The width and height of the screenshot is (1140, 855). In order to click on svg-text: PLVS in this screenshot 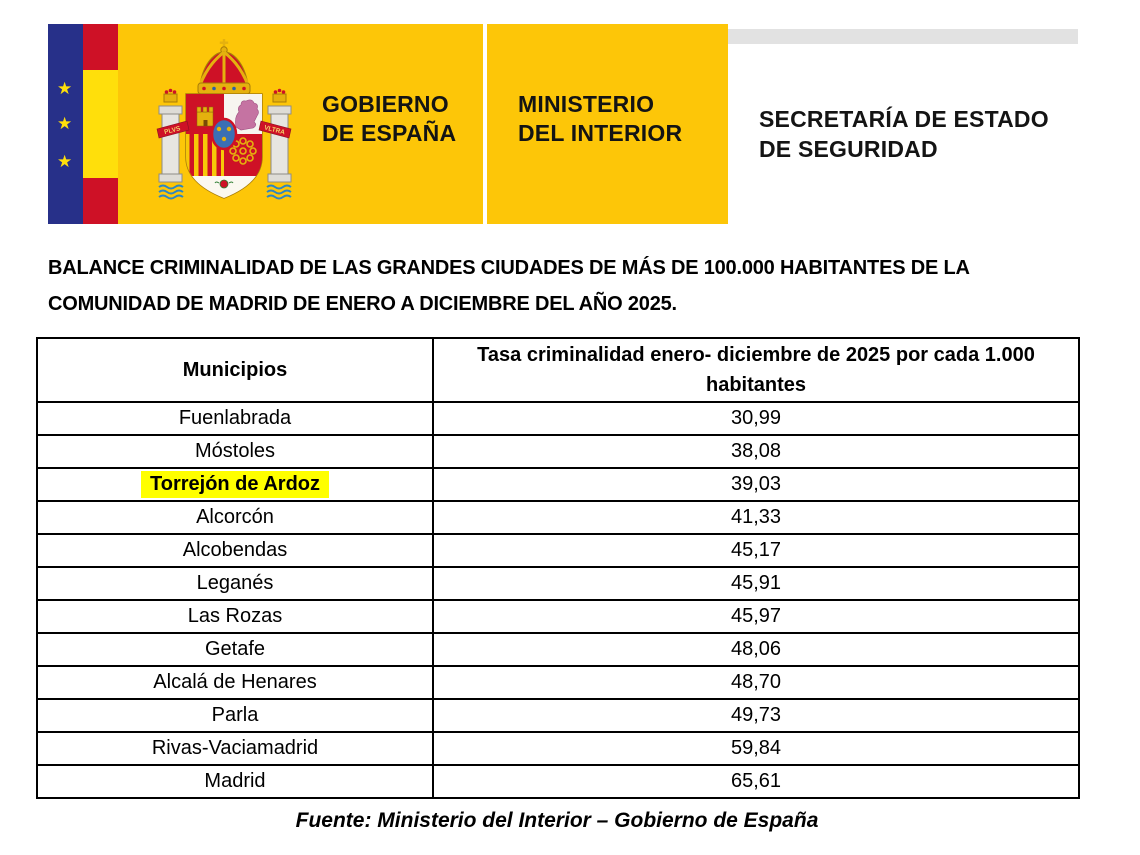, I will do `click(173, 130)`.